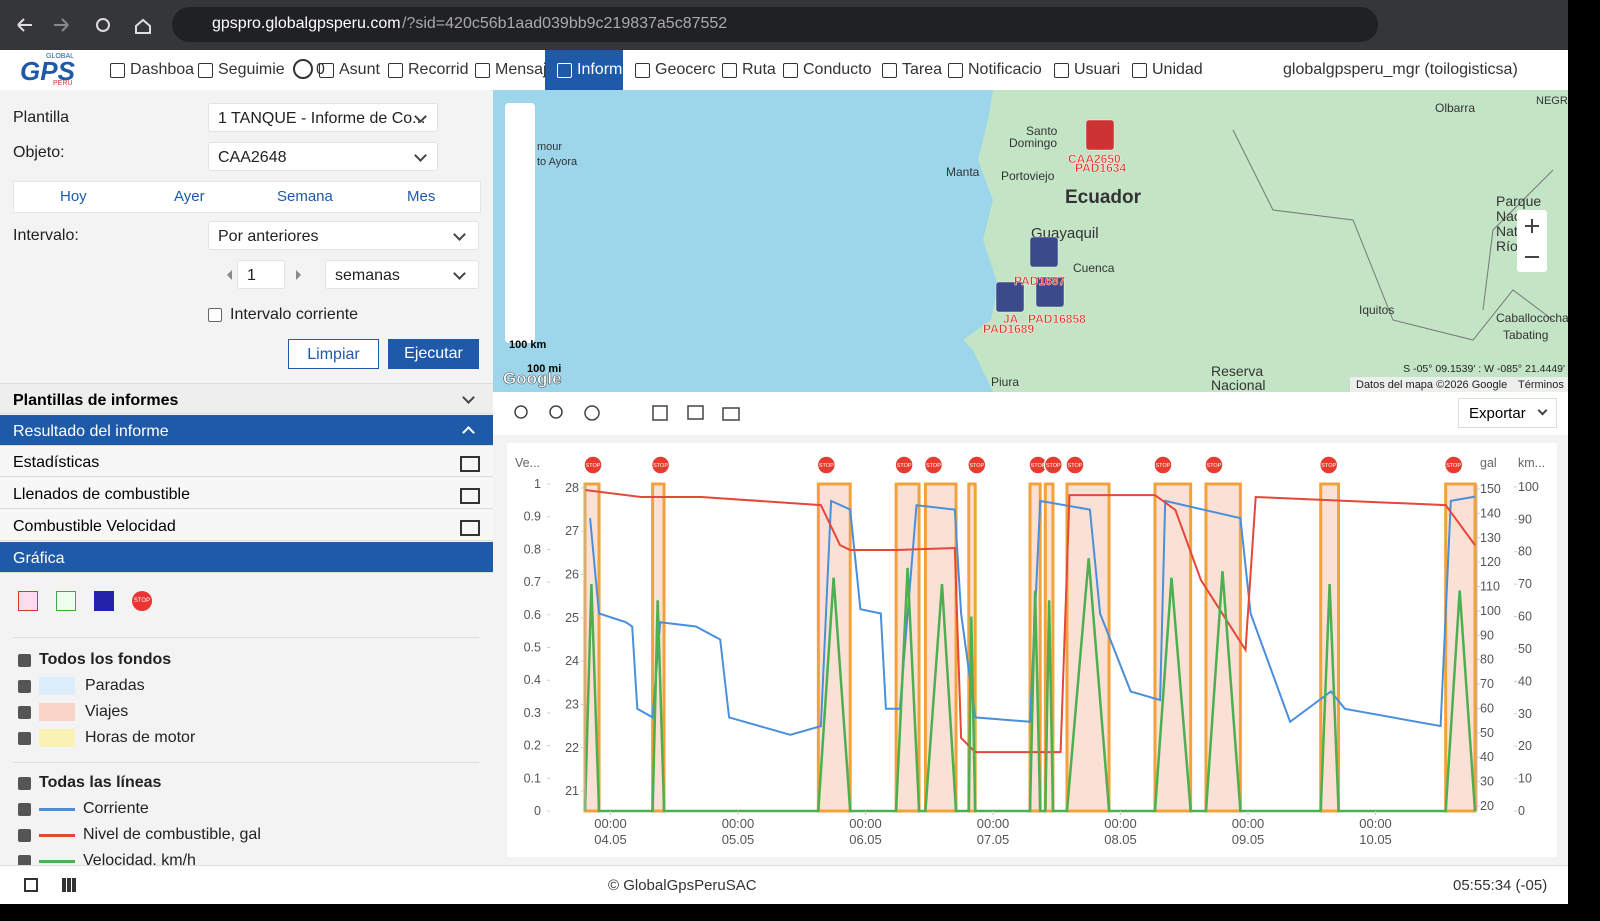  What do you see at coordinates (116, 808) in the screenshot?
I see `label: Corriente` at bounding box center [116, 808].